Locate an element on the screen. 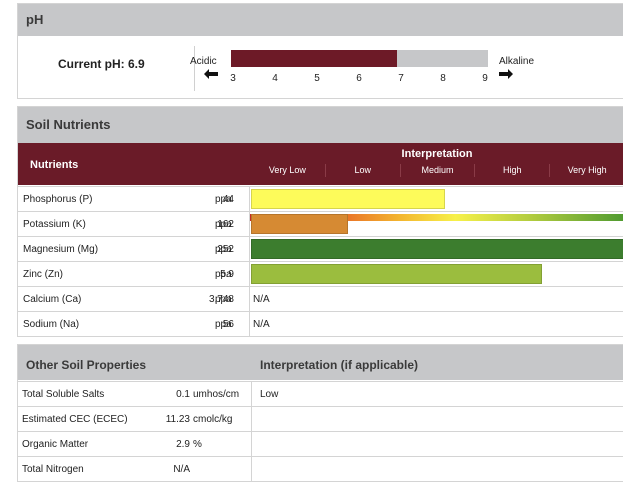 The image size is (623, 499). ph-tick-label: 5 is located at coordinates (317, 78).